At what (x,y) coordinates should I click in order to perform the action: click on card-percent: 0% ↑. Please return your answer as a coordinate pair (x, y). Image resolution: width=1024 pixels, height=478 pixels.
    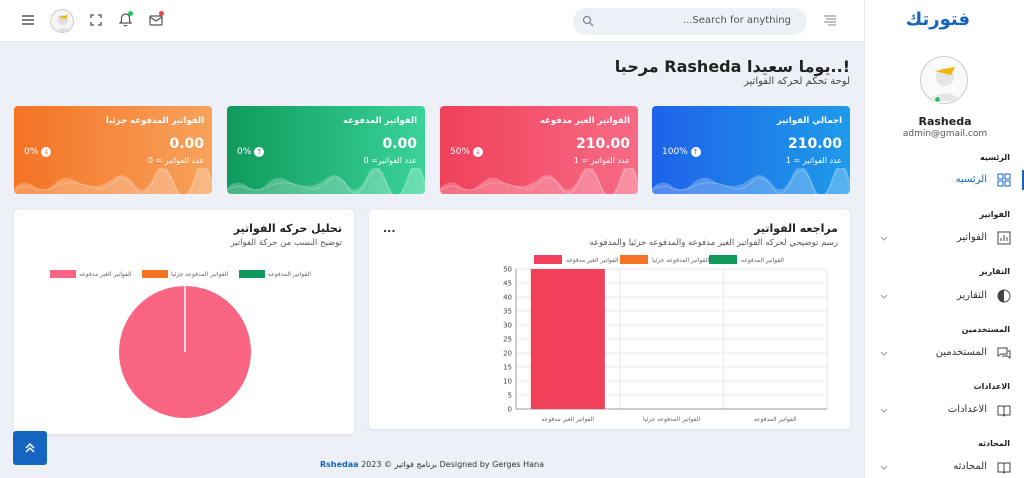
    Looking at the image, I should click on (251, 152).